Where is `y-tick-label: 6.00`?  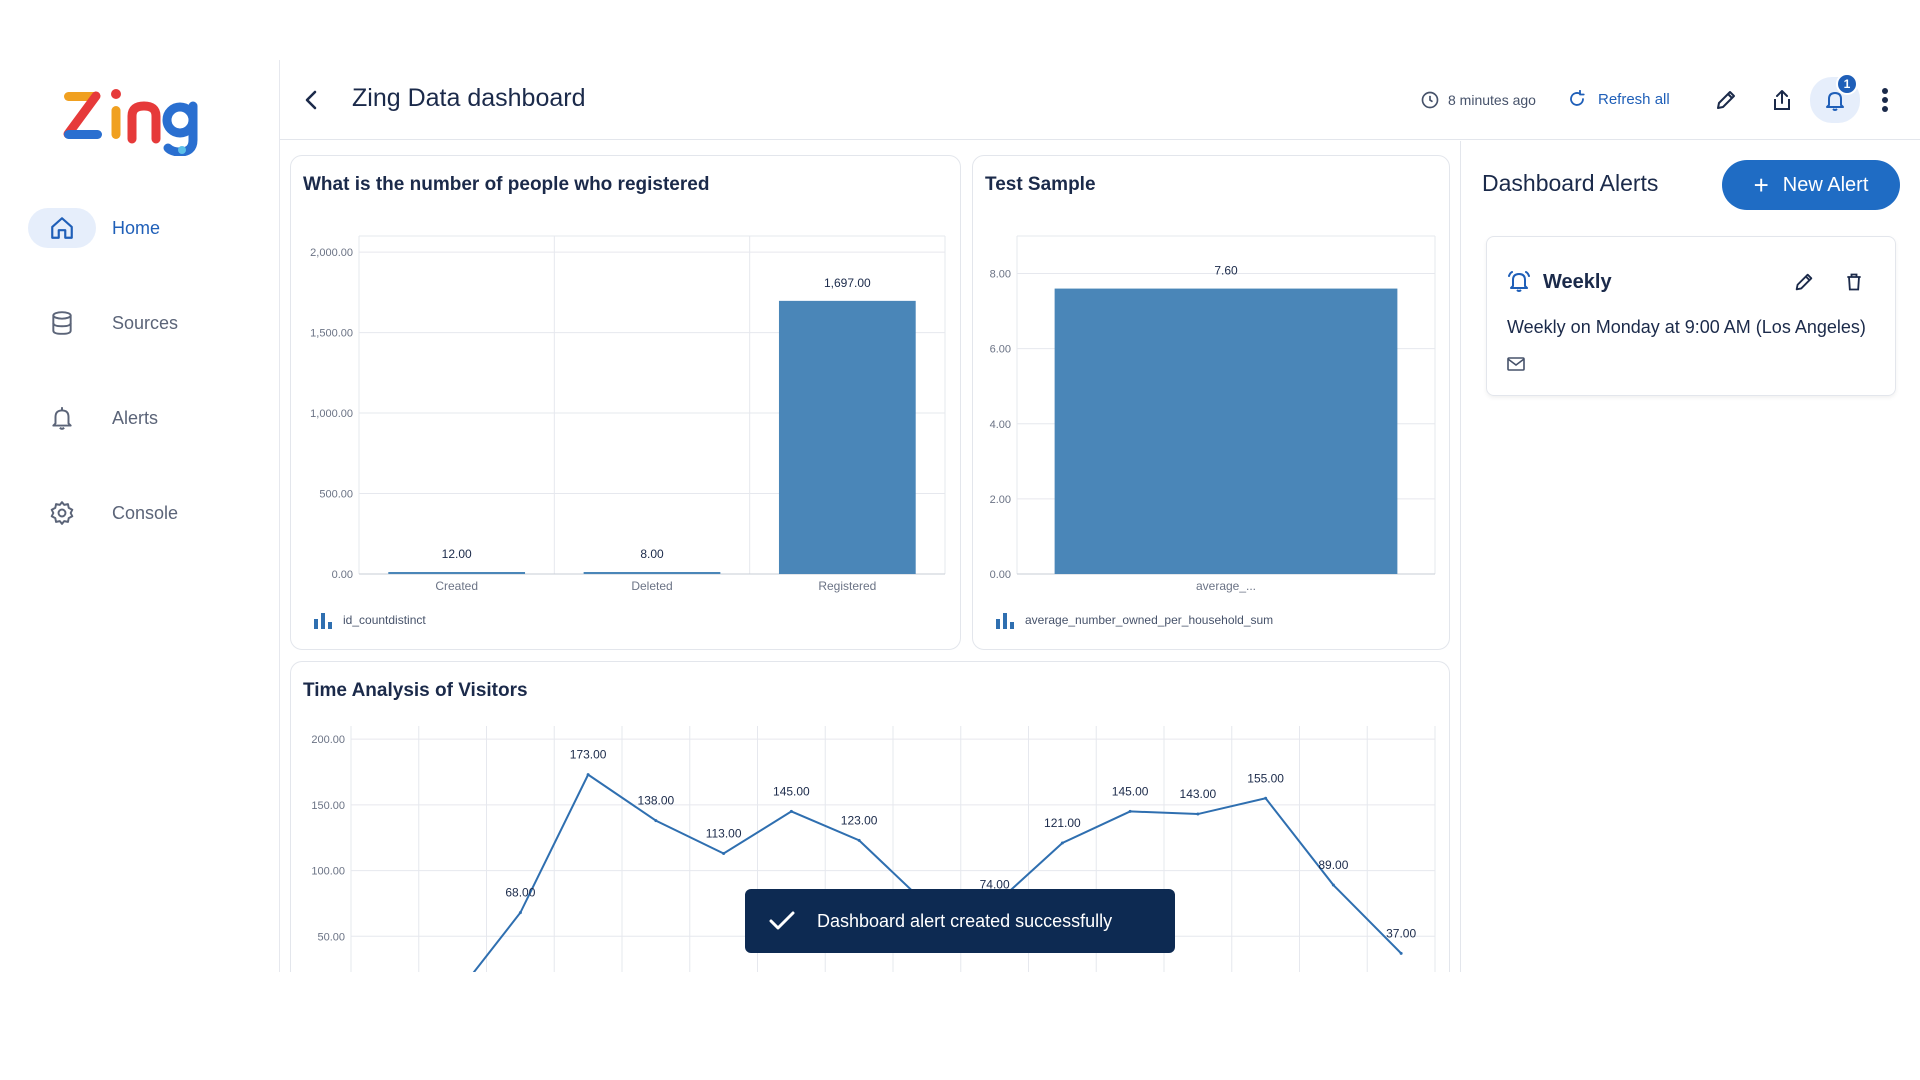 y-tick-label: 6.00 is located at coordinates (1000, 350).